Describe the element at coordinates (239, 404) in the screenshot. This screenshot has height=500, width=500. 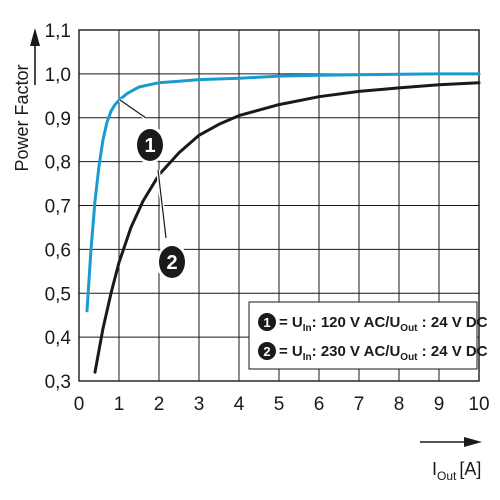
I see `x-tick-label: 4` at that location.